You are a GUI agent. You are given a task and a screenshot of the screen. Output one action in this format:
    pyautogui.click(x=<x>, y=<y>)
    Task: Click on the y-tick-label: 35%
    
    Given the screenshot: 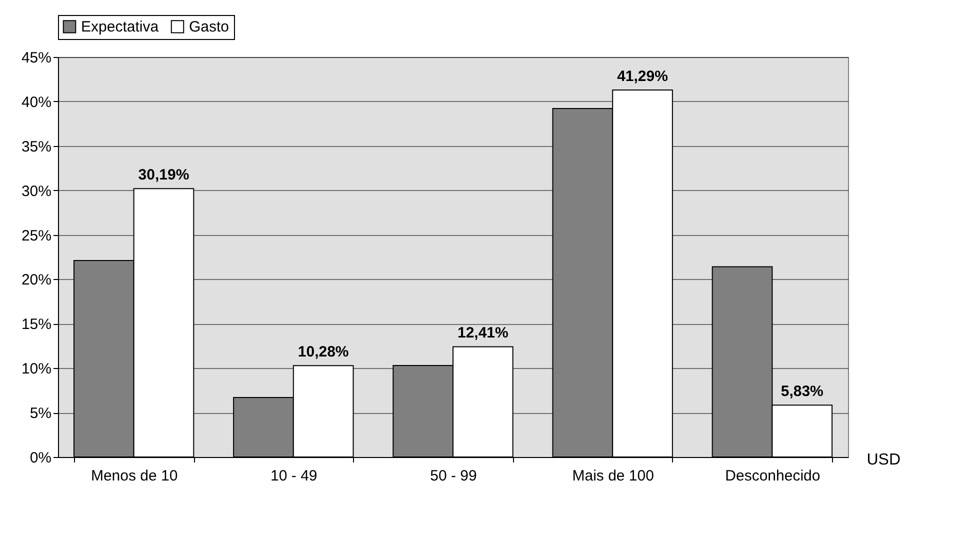 What is the action you would take?
    pyautogui.click(x=36, y=147)
    